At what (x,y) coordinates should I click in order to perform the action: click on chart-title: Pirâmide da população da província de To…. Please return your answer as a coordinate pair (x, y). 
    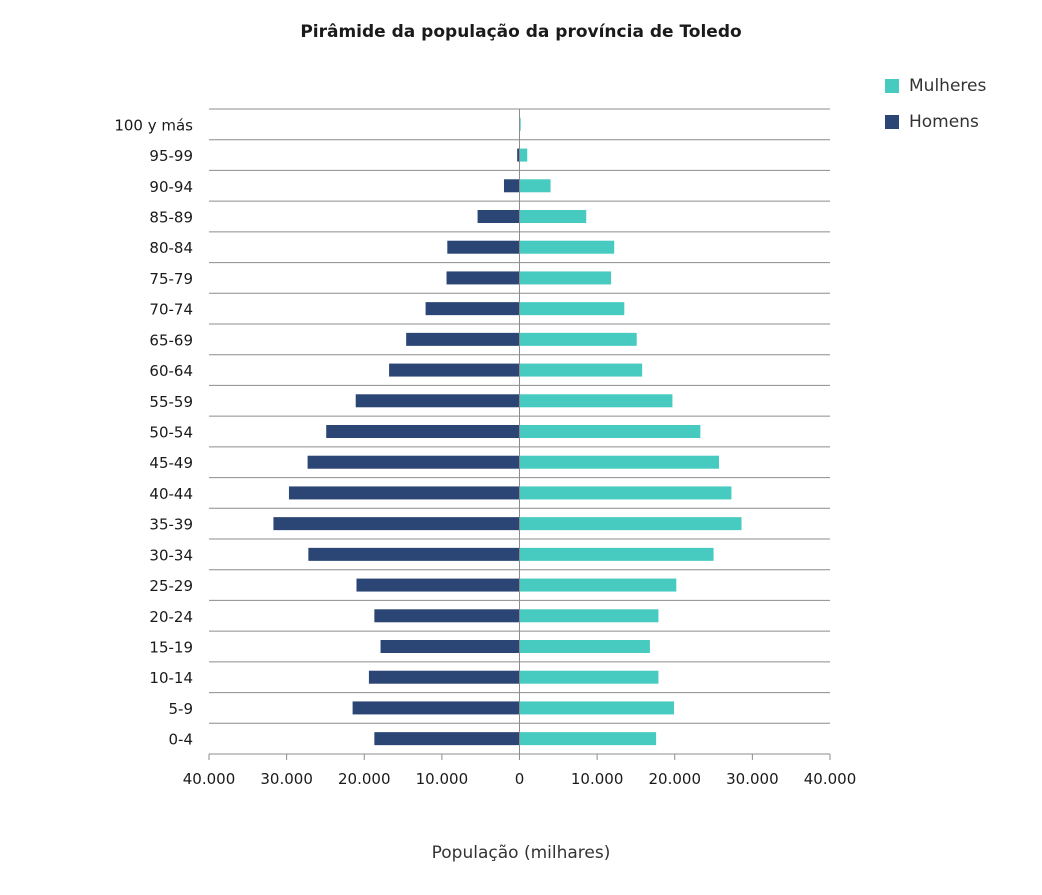
    Looking at the image, I should click on (521, 32).